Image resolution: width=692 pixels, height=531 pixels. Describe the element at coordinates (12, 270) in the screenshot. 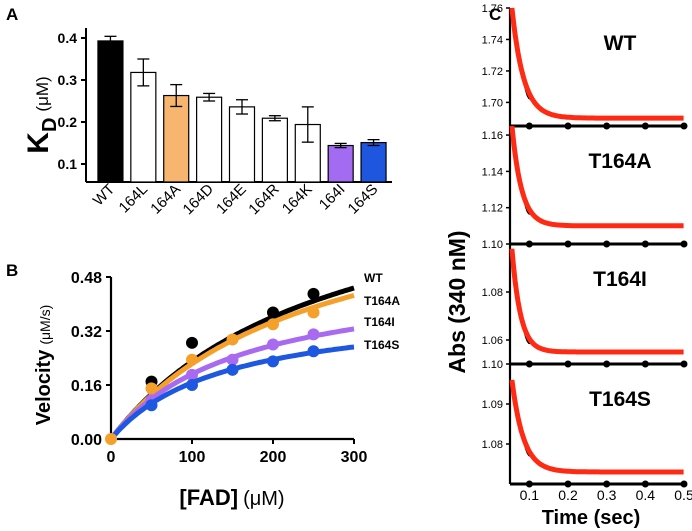

I see `panel-label-b: B` at that location.